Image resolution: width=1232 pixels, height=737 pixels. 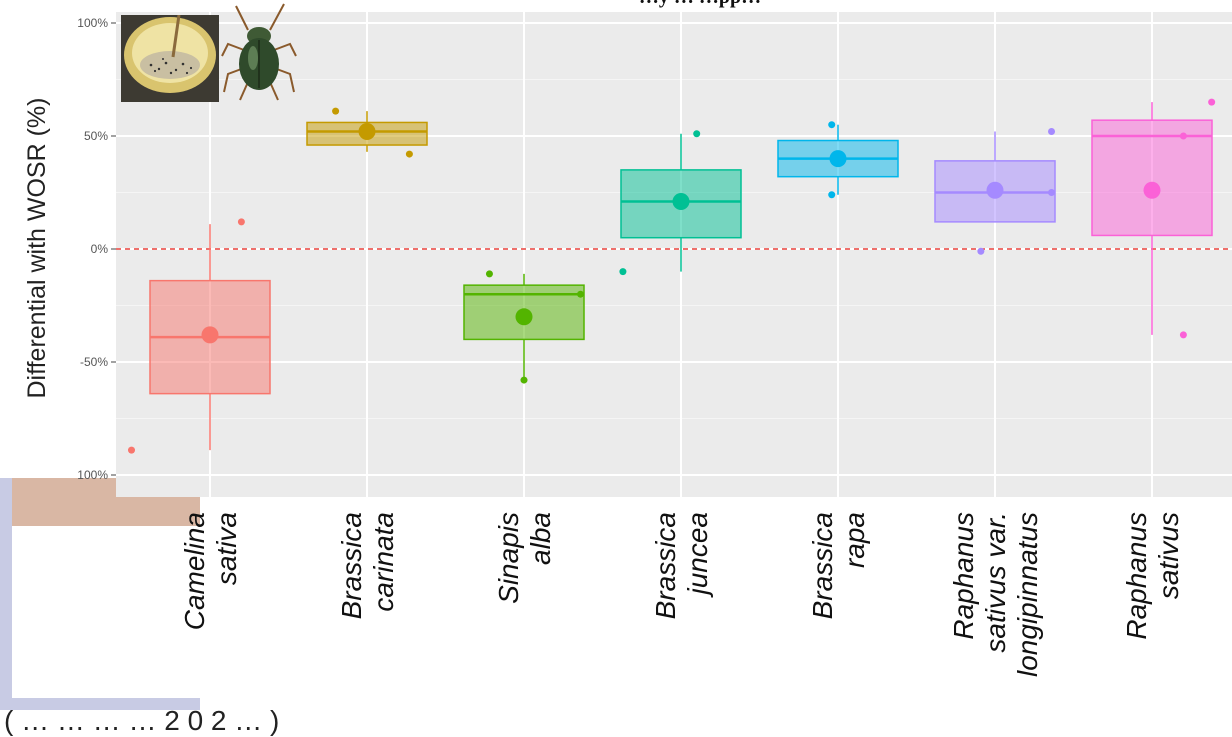 What do you see at coordinates (854, 540) in the screenshot?
I see `x-category-line: rapa` at bounding box center [854, 540].